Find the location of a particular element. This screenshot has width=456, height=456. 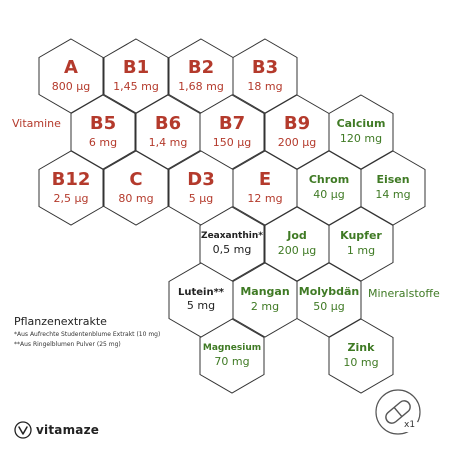

pflanzenextrakte-label: Pflanzenextrakte is located at coordinates (60, 321).